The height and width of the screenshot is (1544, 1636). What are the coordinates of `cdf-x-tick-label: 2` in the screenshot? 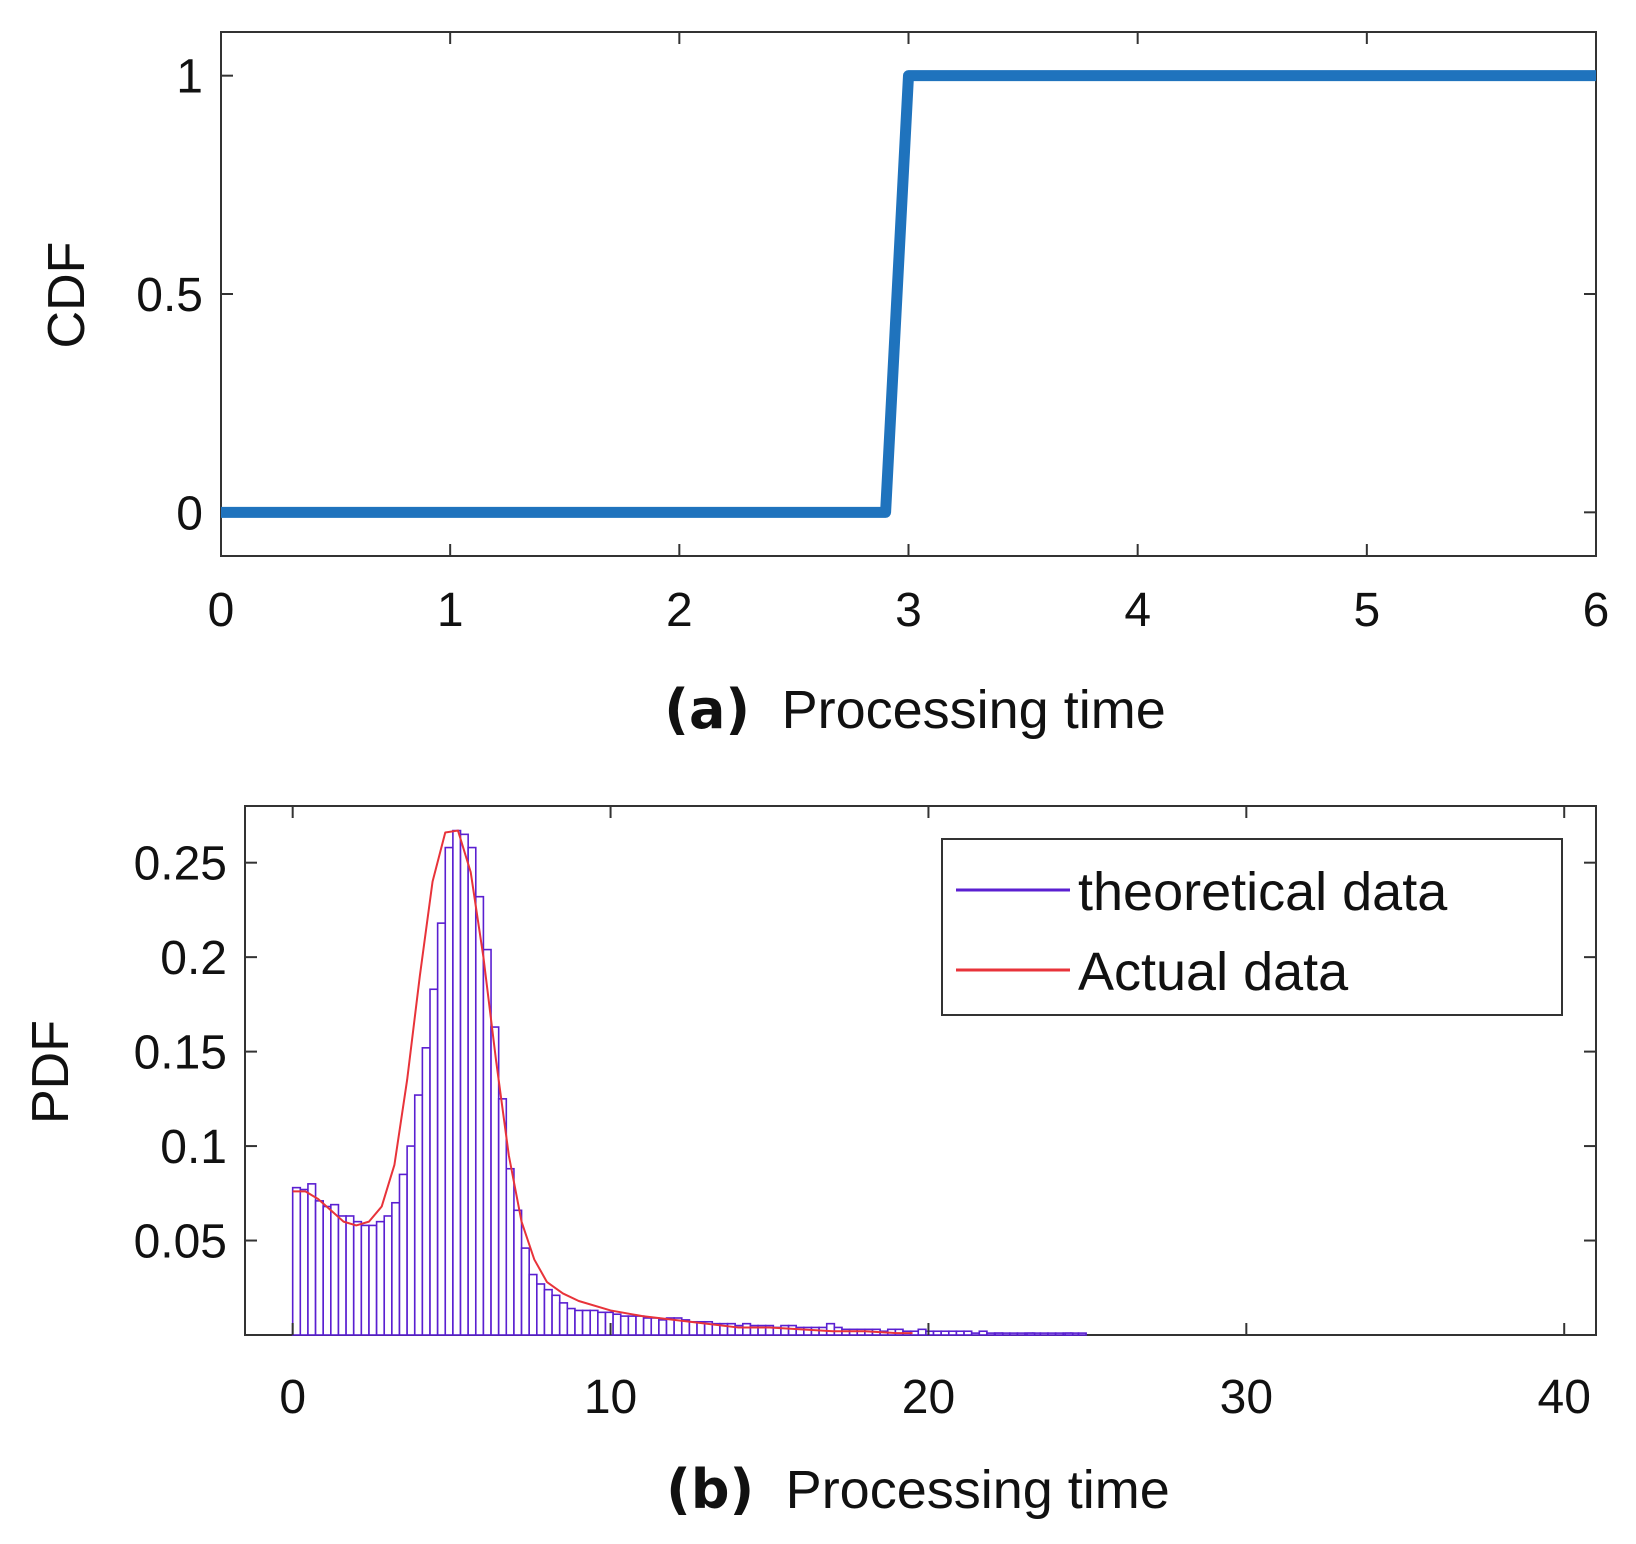 It's located at (679, 610).